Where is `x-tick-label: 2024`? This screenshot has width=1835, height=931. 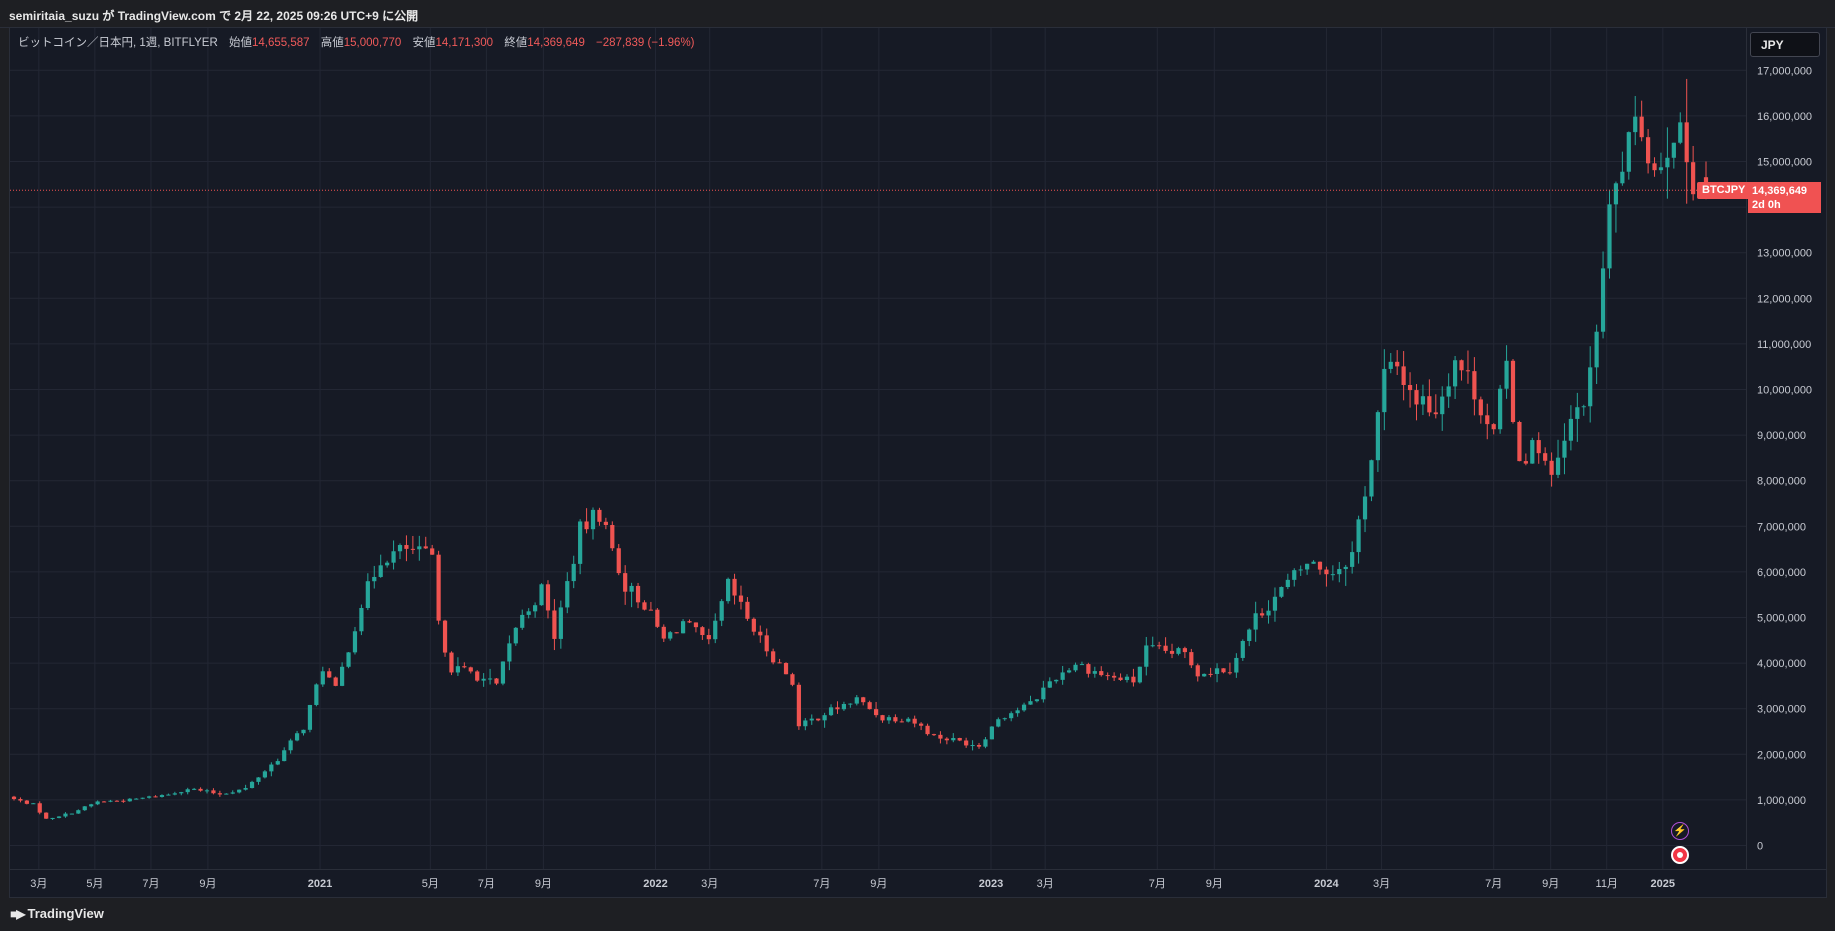
x-tick-label: 2024 is located at coordinates (1326, 884).